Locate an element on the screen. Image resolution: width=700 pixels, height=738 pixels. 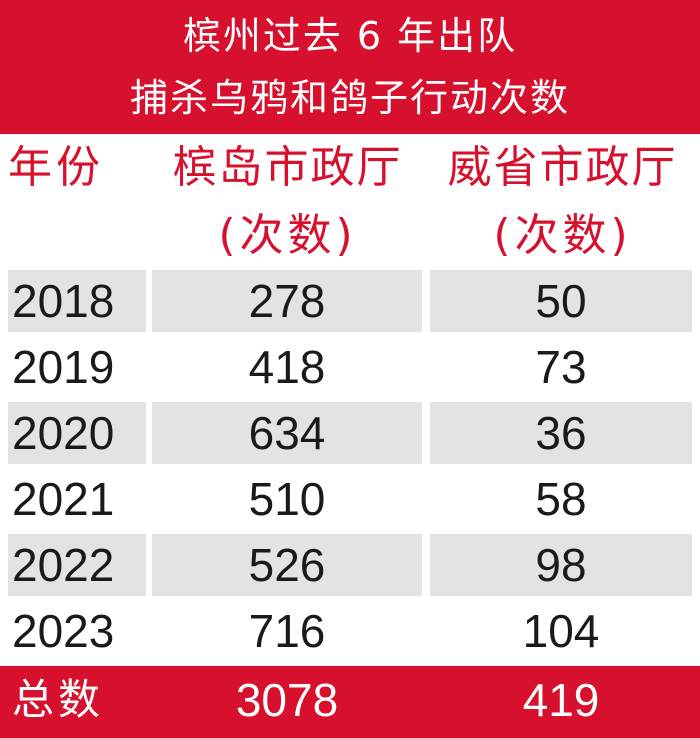
penang-island-value-cell: 526 is located at coordinates (287, 565).